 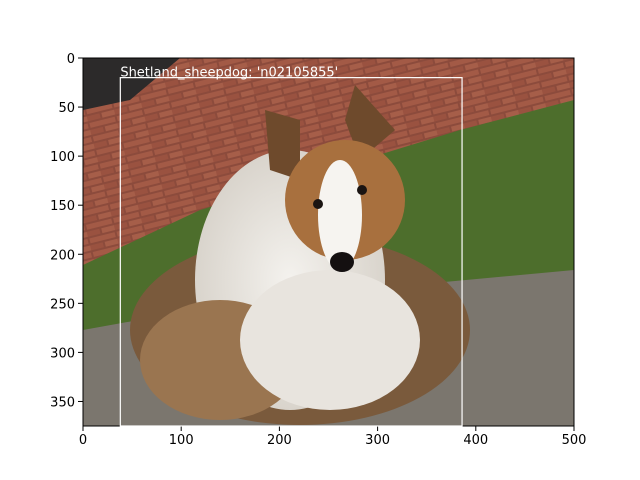 What do you see at coordinates (83, 440) in the screenshot?
I see `x-tick-label: 0` at bounding box center [83, 440].